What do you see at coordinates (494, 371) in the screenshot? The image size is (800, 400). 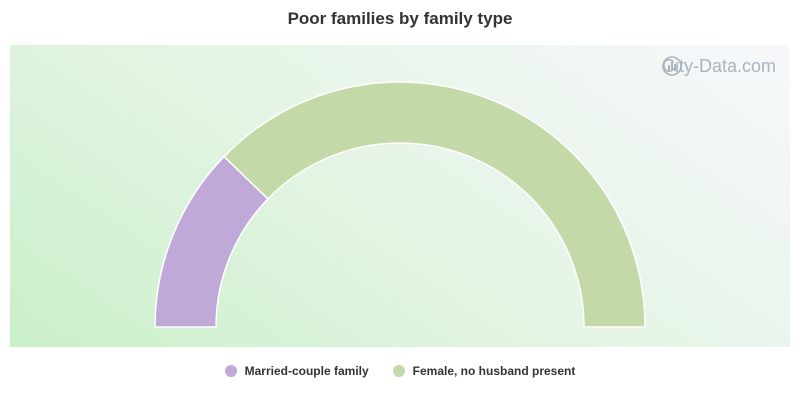 I see `legend-label: Female, no husband present` at bounding box center [494, 371].